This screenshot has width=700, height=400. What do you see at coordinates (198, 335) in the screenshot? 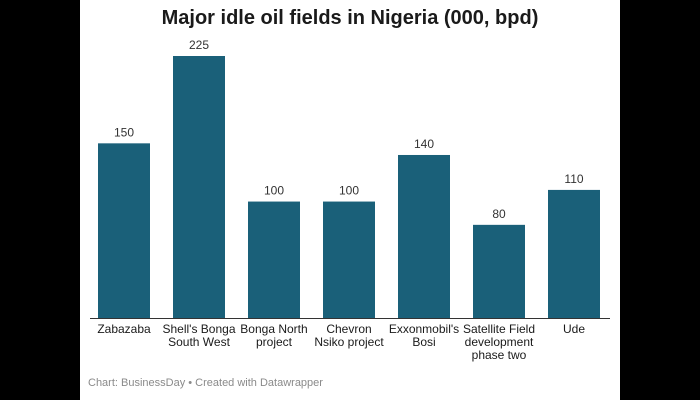
I see `category-label-1: Shell's Bonga South West` at bounding box center [198, 335].